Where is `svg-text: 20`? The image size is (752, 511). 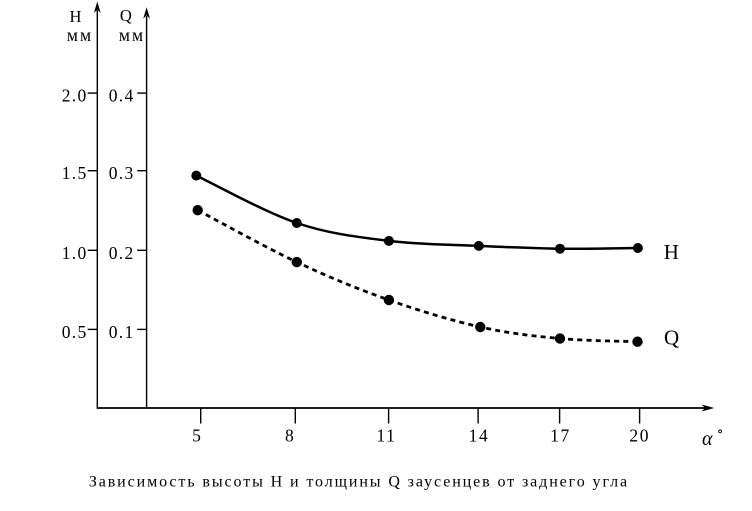
svg-text: 20 is located at coordinates (639, 436).